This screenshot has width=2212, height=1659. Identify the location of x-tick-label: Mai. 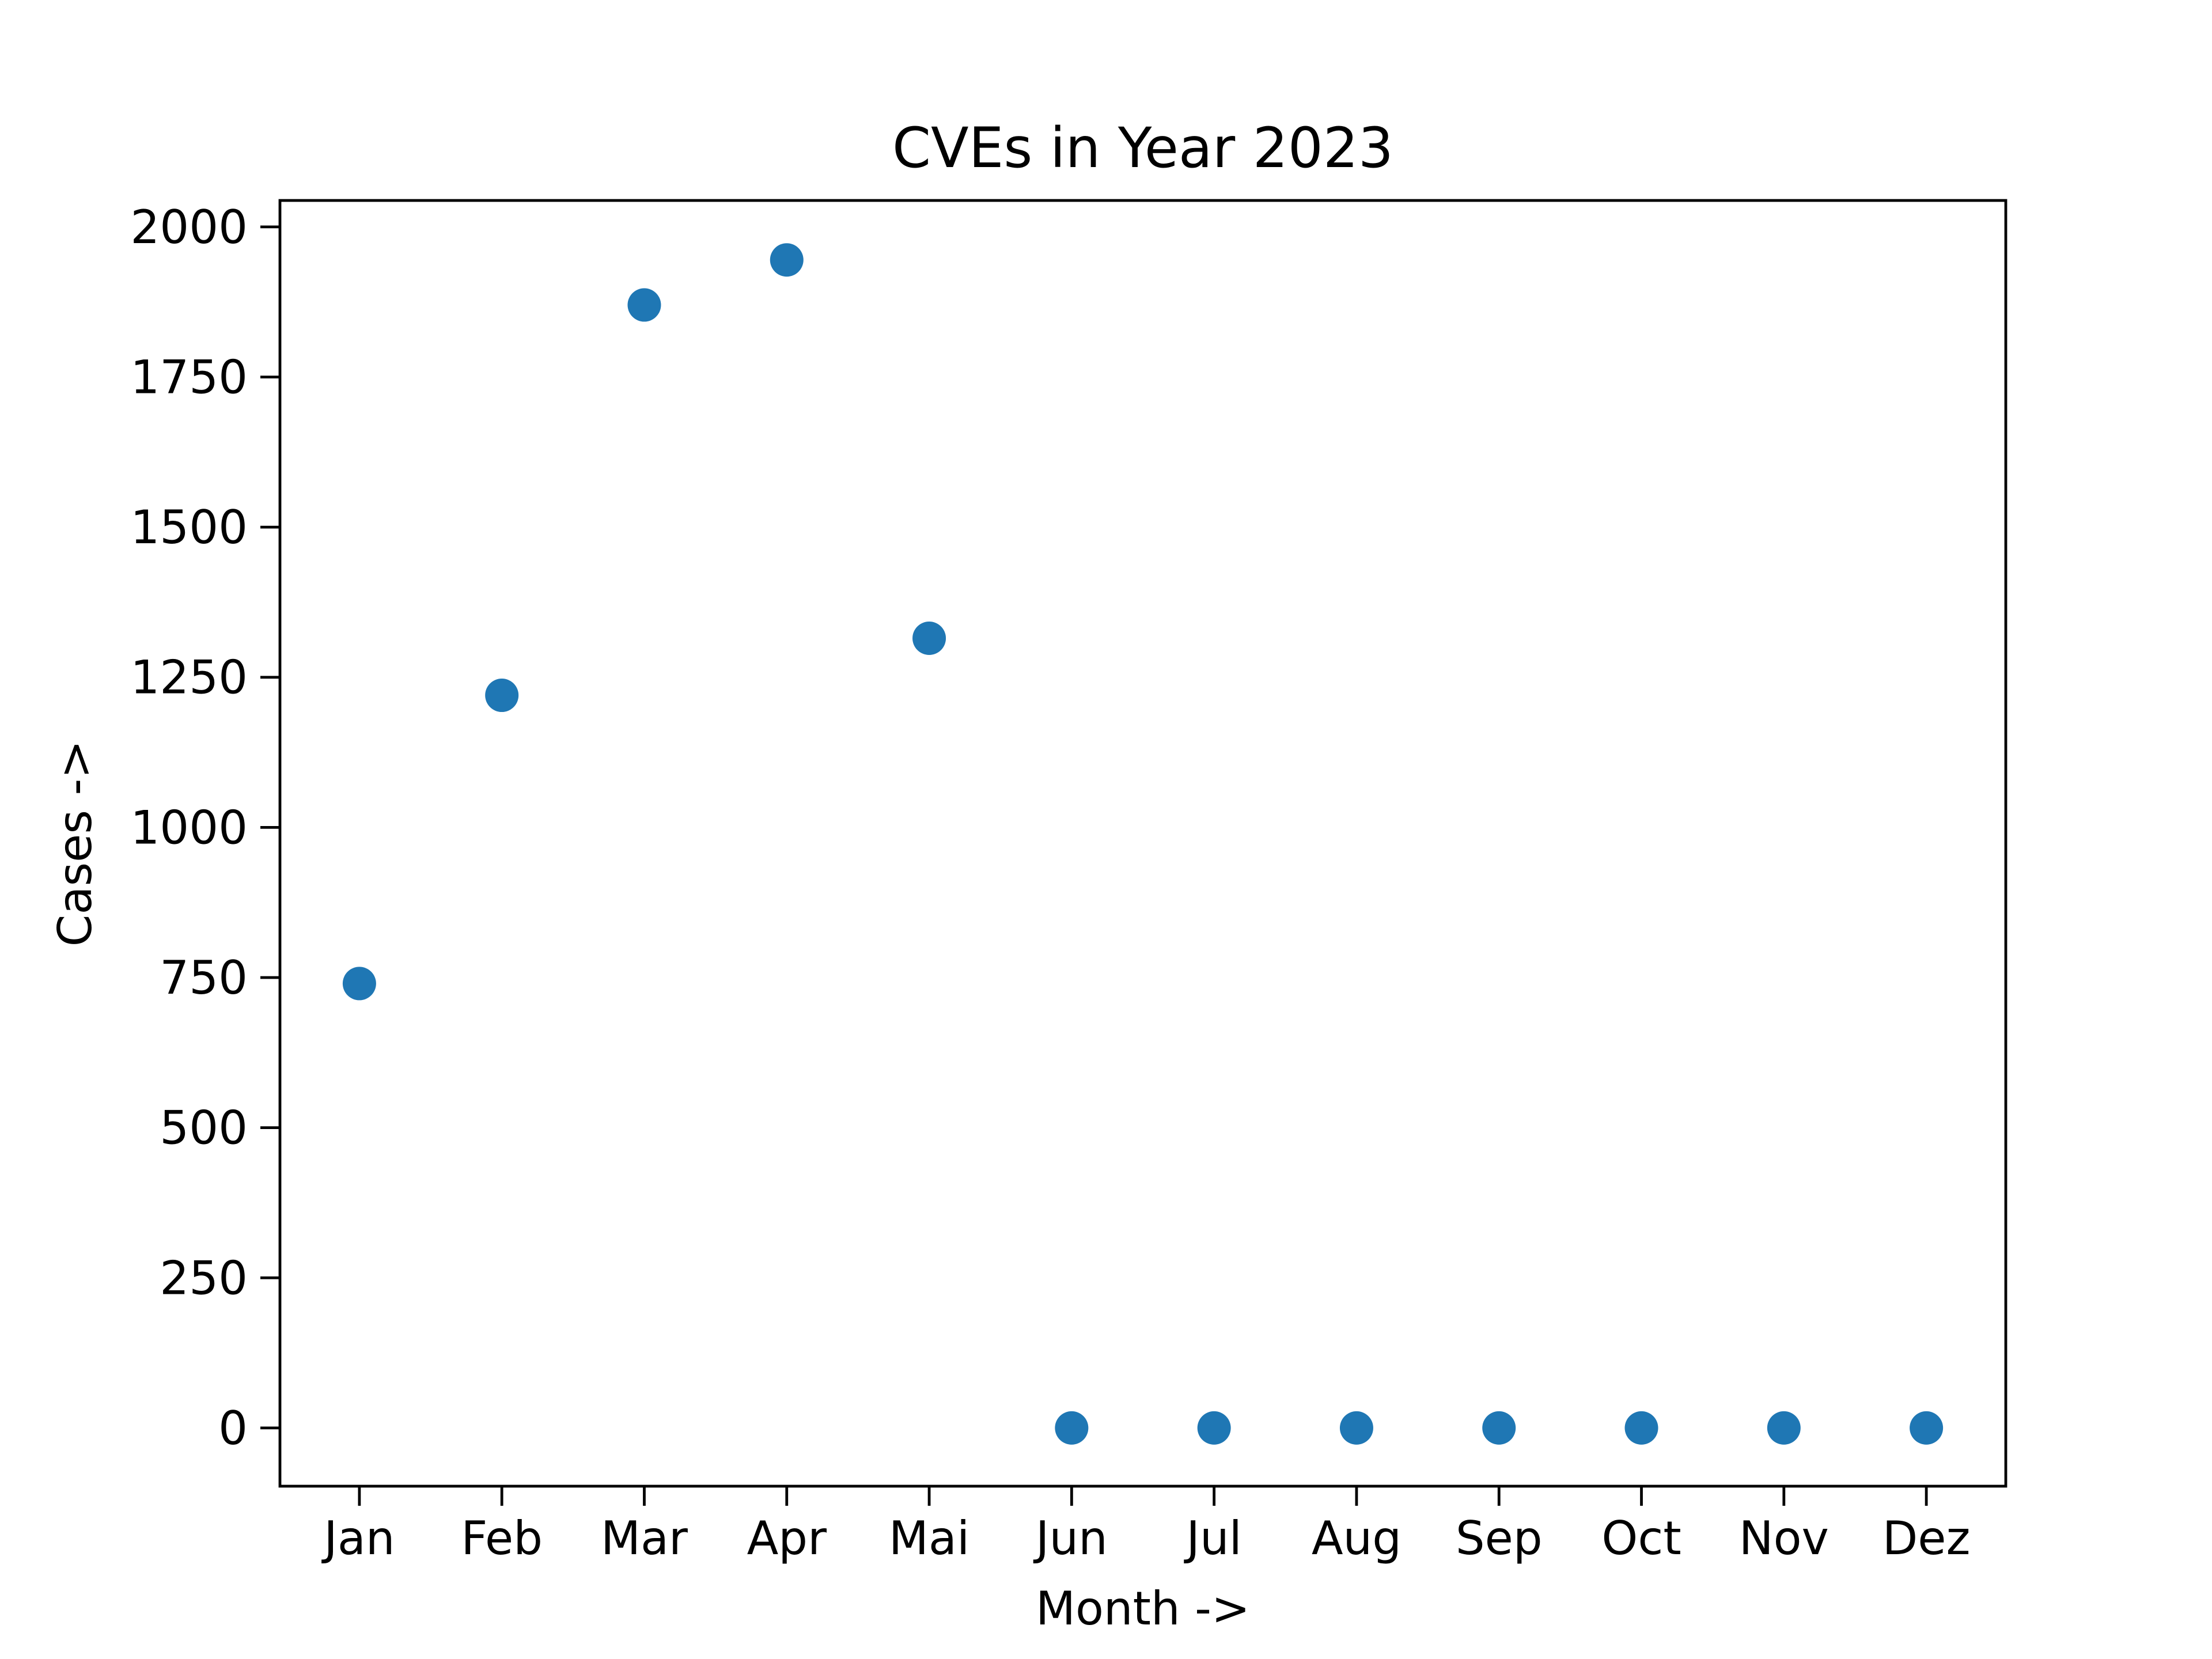
(929, 1538).